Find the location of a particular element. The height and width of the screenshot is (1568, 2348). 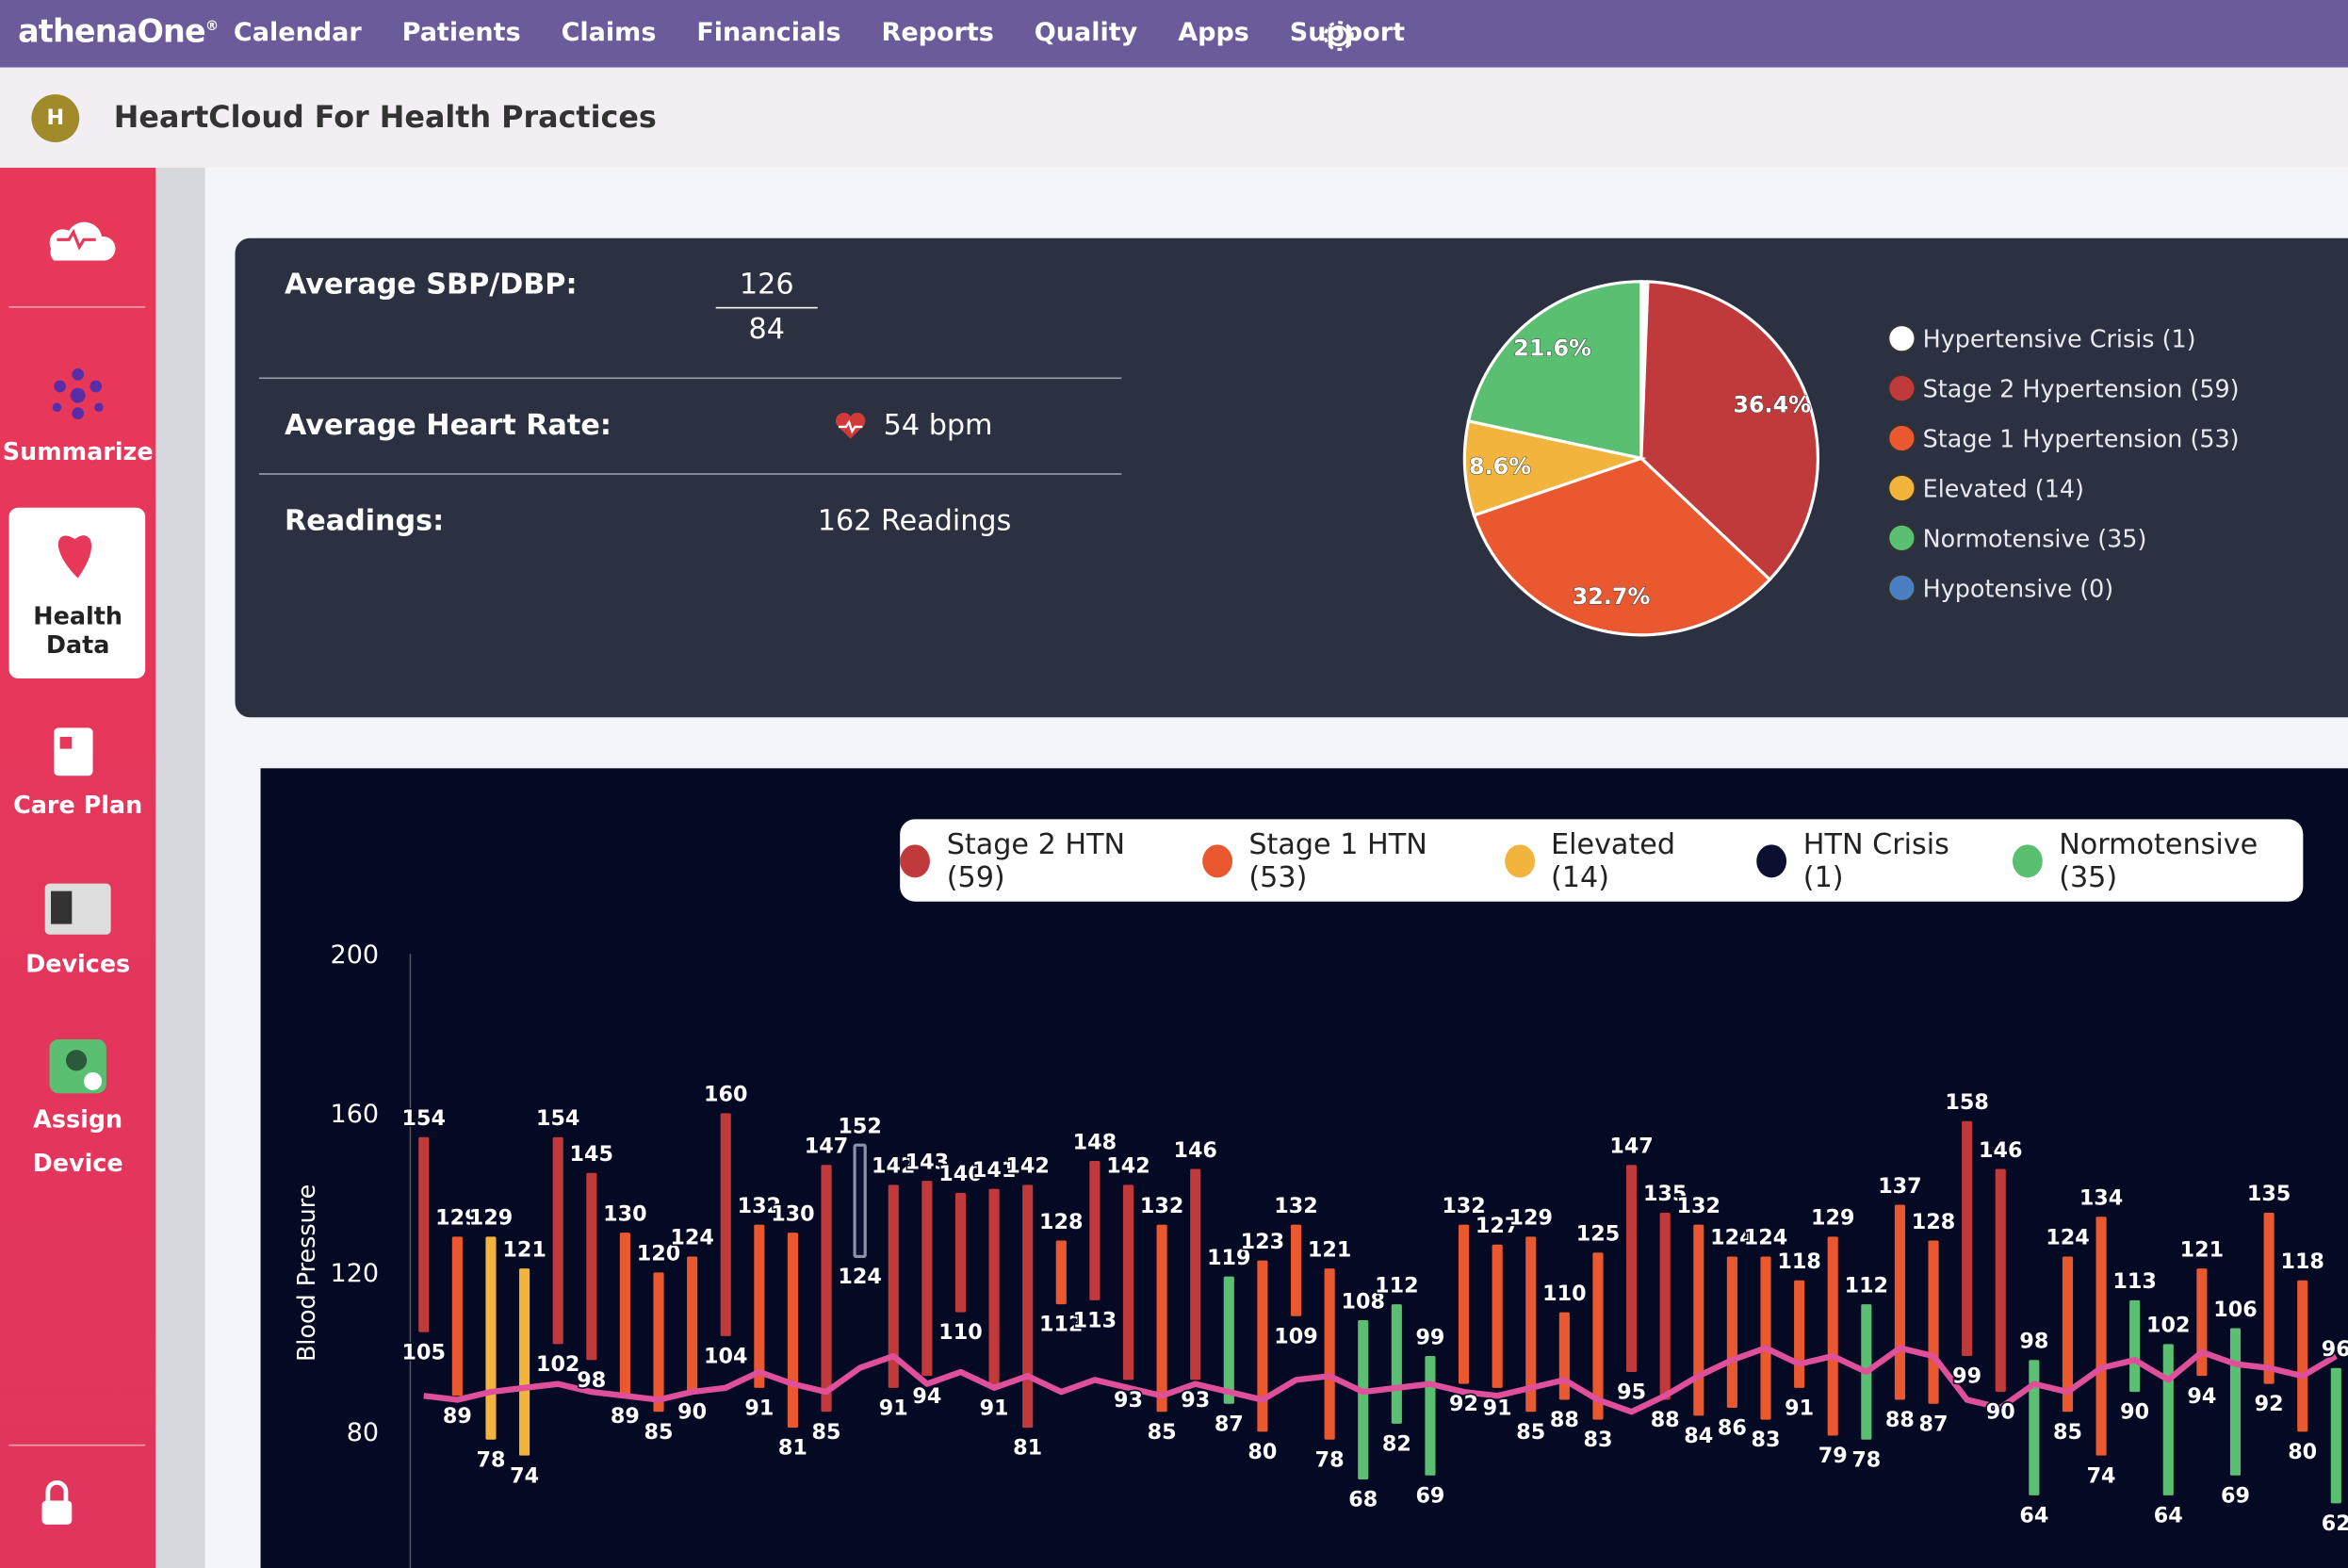

dbp-label: 87 is located at coordinates (1934, 1424).